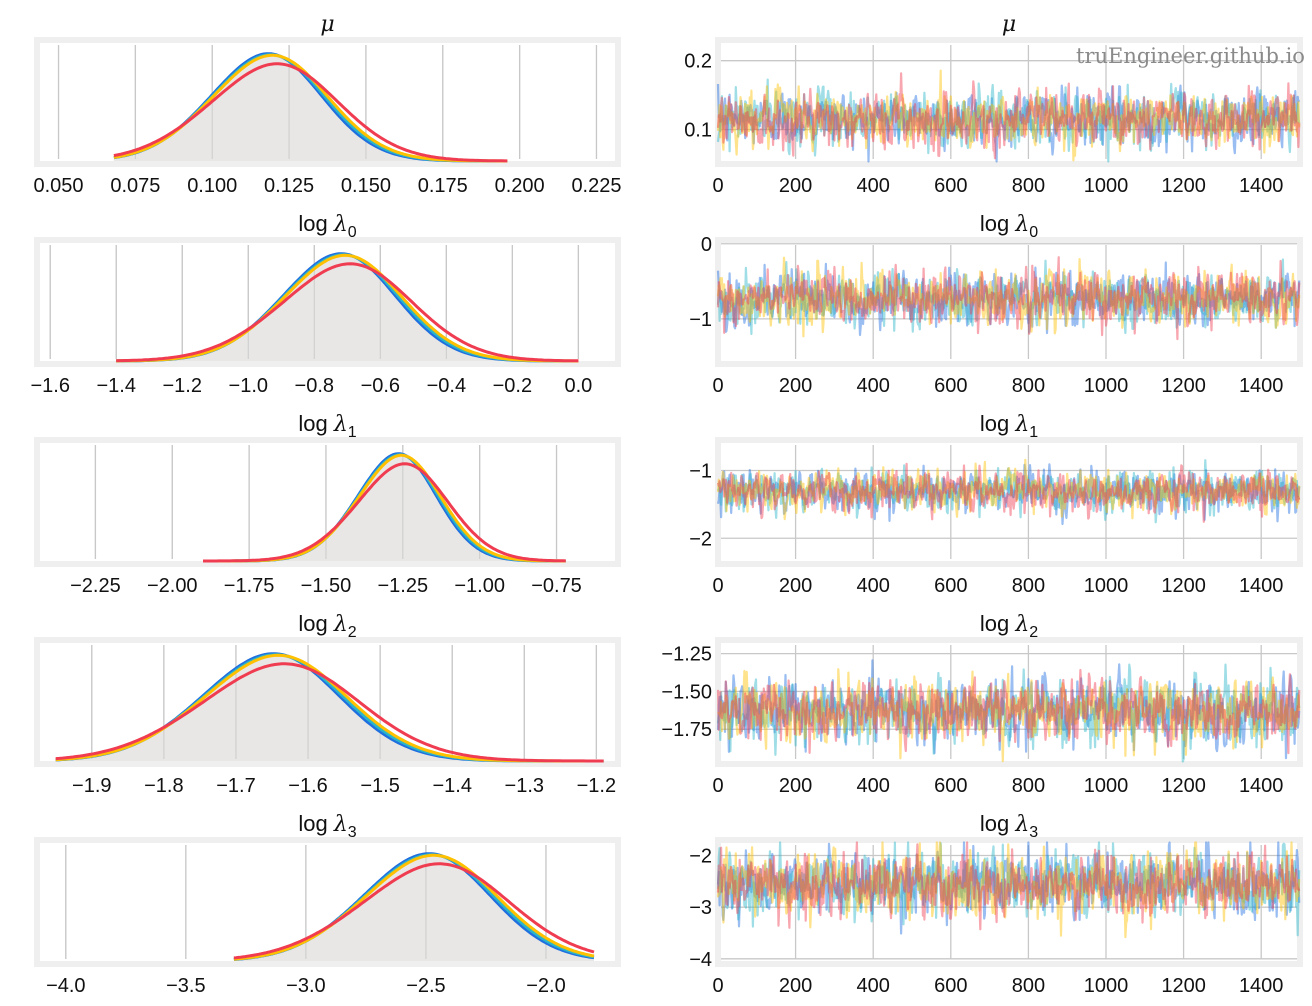 The width and height of the screenshot is (1312, 1006). Describe the element at coordinates (545, 986) in the screenshot. I see `x-tick-label: −2.0` at that location.